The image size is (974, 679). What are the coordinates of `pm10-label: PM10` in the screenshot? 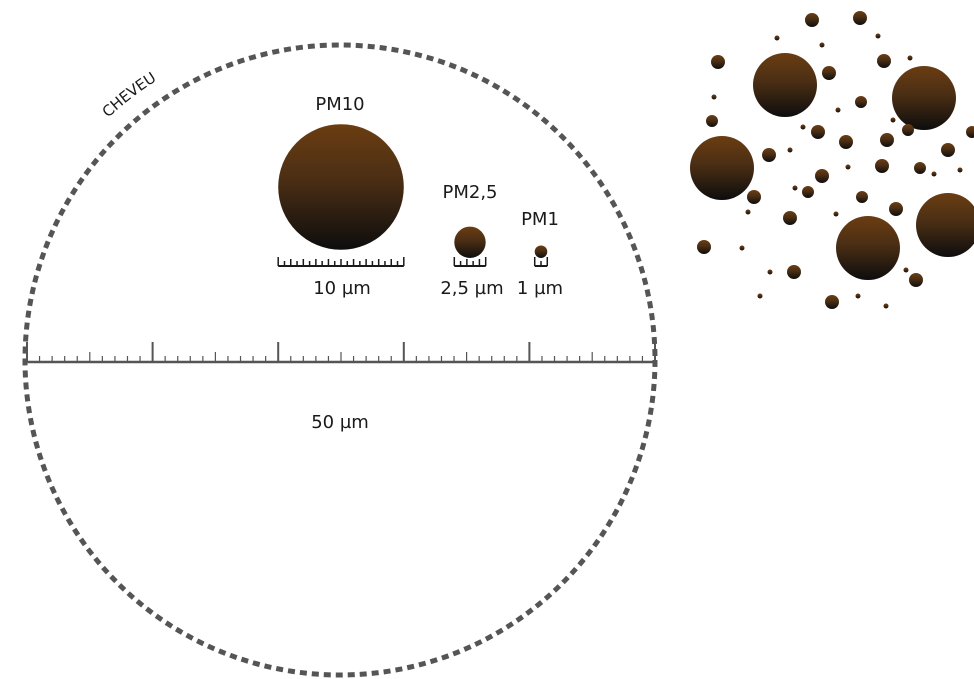 It's located at (339, 104).